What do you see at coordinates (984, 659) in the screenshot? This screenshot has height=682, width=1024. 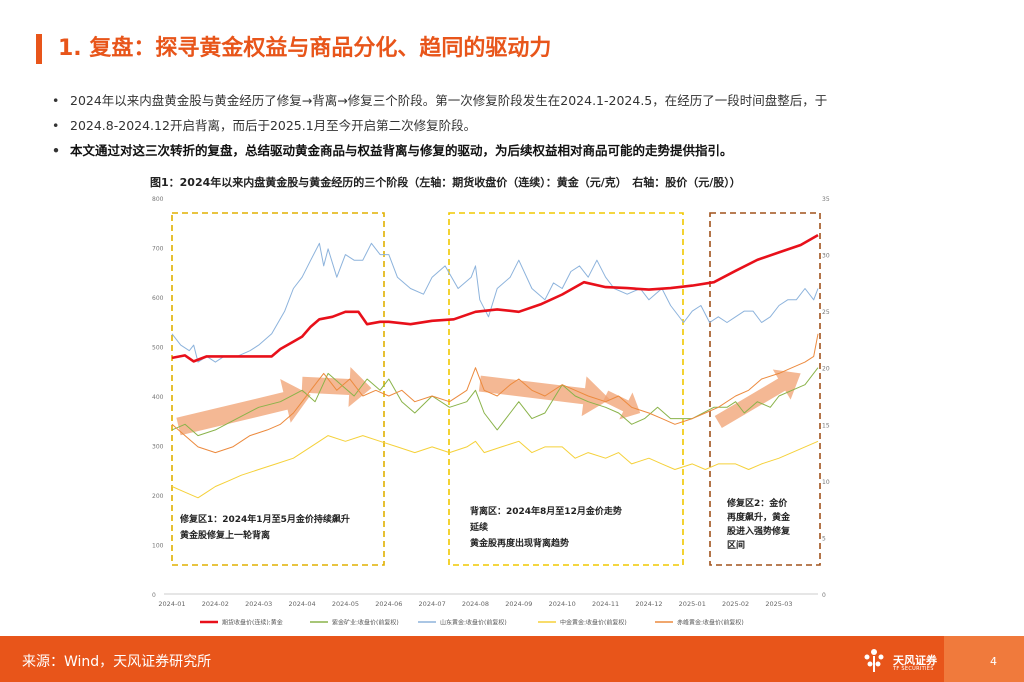 I see `footer-decoration` at bounding box center [984, 659].